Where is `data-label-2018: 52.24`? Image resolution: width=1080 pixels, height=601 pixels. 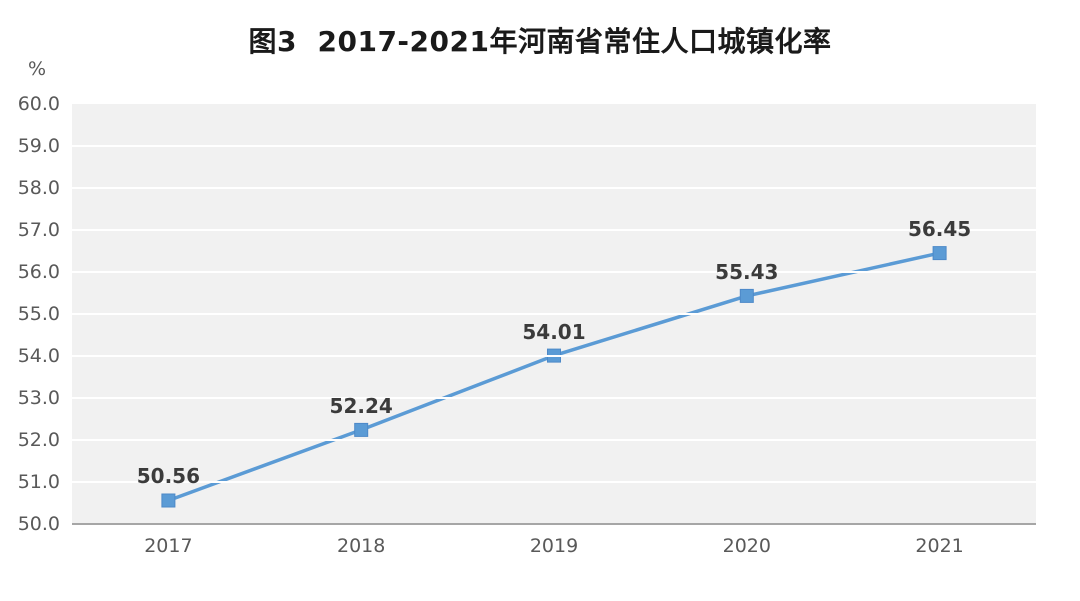
data-label-2018: 52.24 is located at coordinates (361, 405).